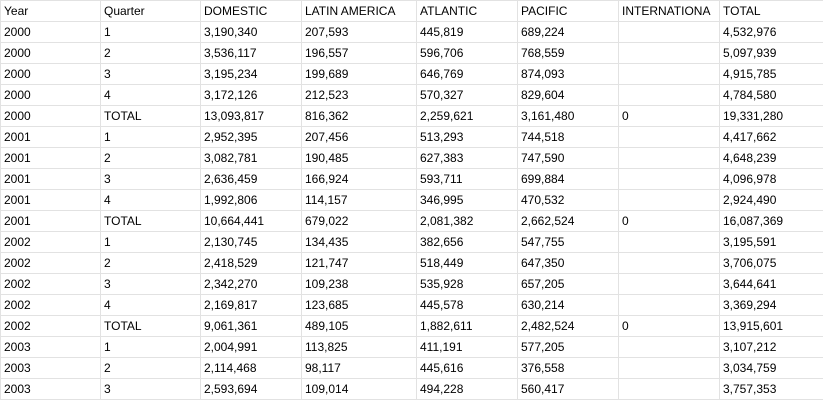  Describe the element at coordinates (568, 284) in the screenshot. I see `cell-pacific: 657,205` at that location.